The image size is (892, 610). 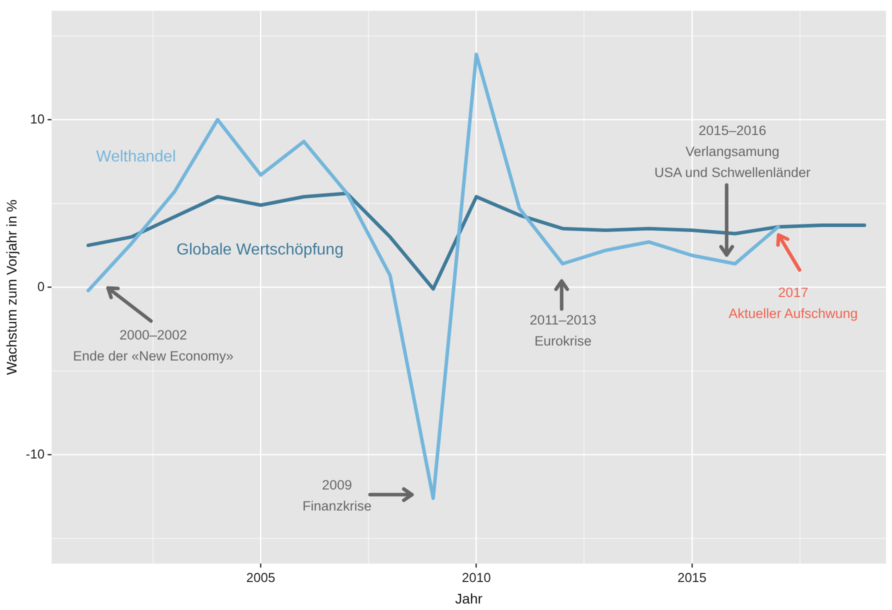 I want to click on annotation: 2015–2016 Verlangsamung USA und Schwellenländer, so click(x=732, y=151).